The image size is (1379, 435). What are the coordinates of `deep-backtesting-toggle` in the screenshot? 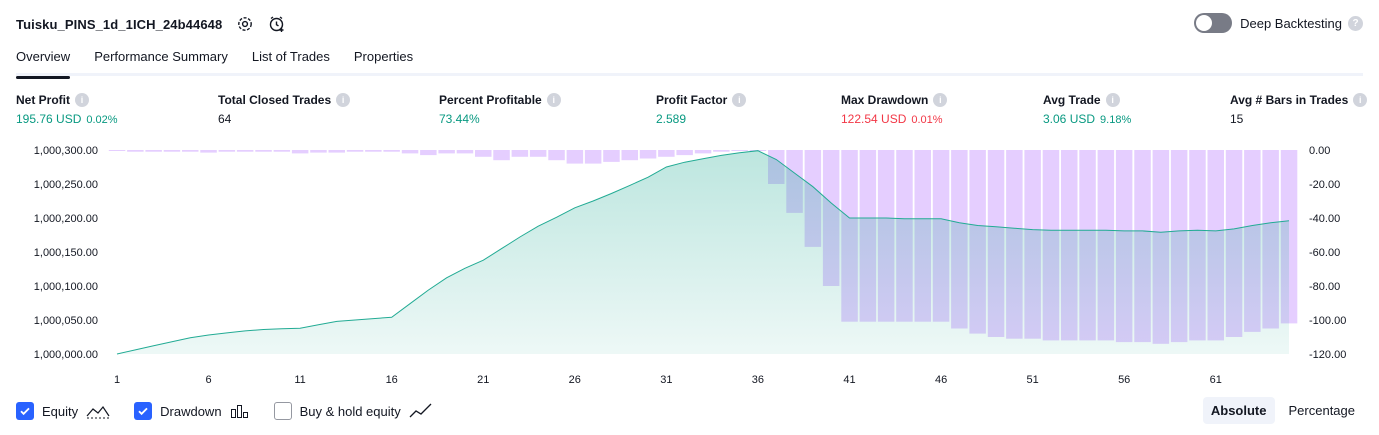 It's located at (1213, 23).